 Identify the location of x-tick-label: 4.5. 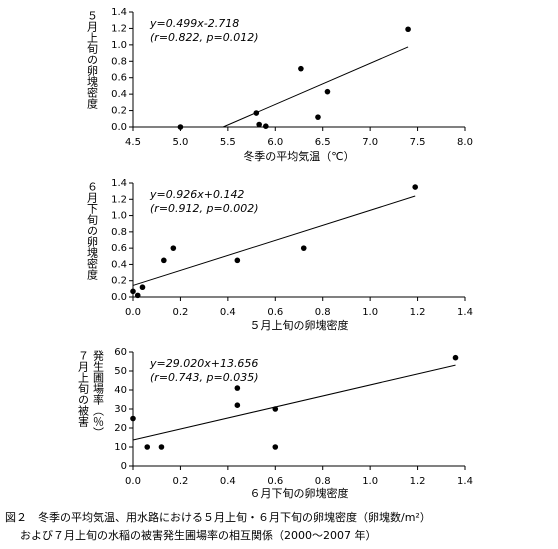
(133, 142).